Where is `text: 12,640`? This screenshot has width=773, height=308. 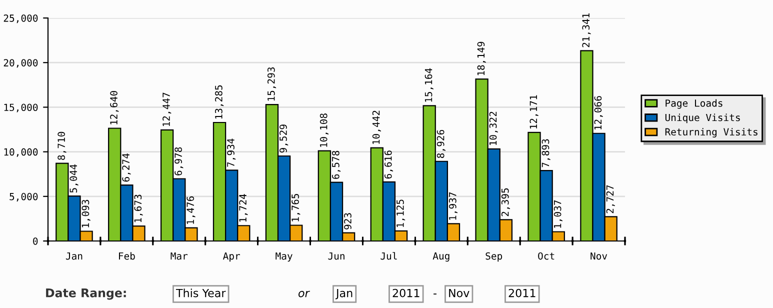
text: 12,640 is located at coordinates (114, 107).